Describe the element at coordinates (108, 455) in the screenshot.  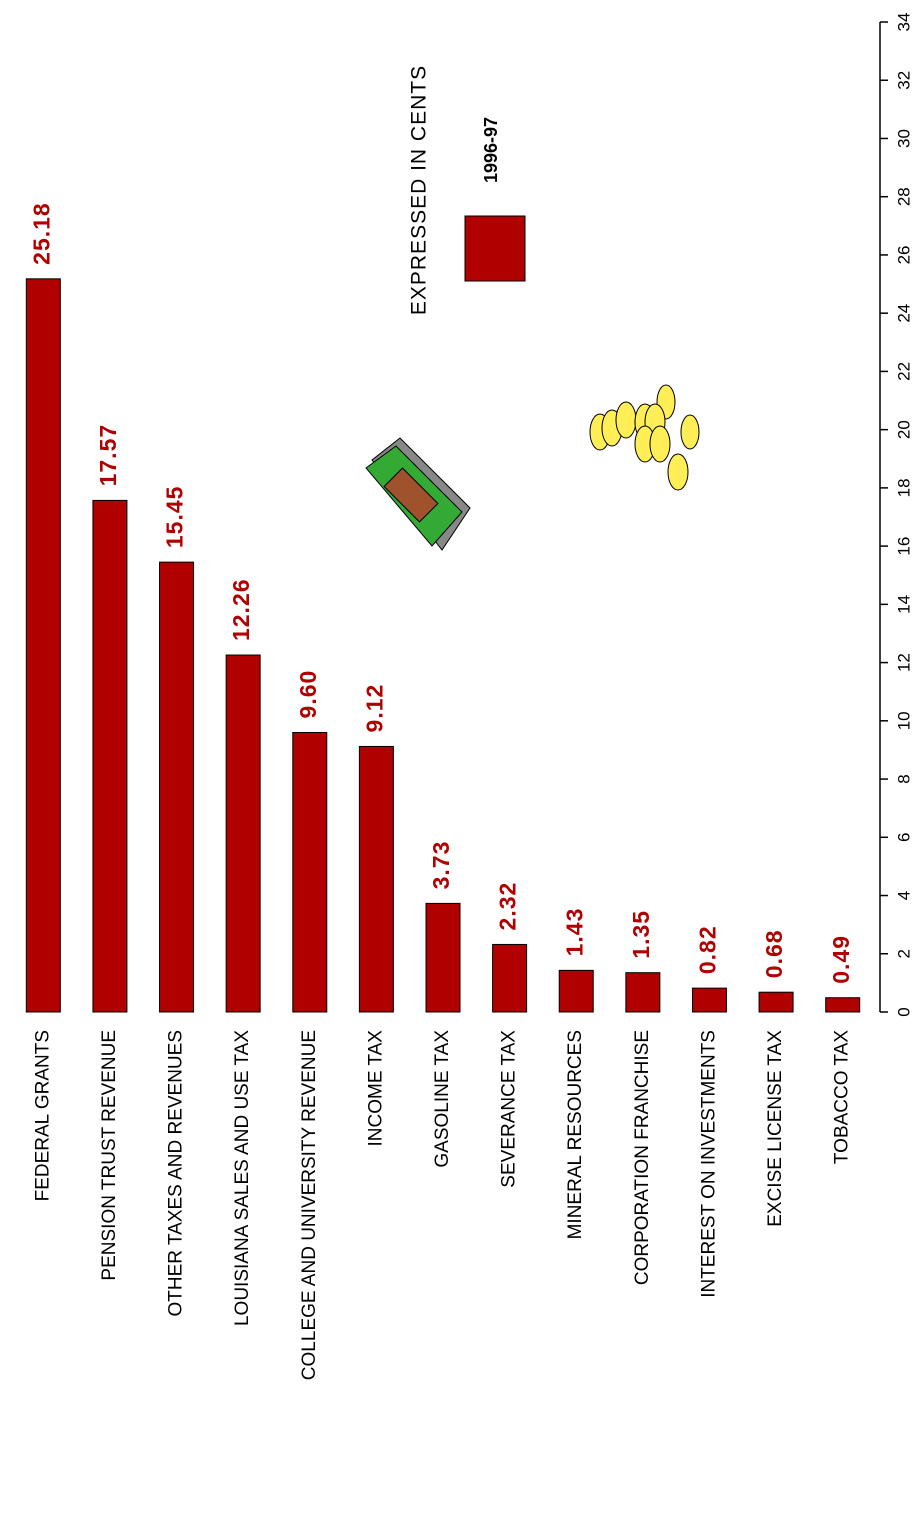
I see `value-label: 17.57` at that location.